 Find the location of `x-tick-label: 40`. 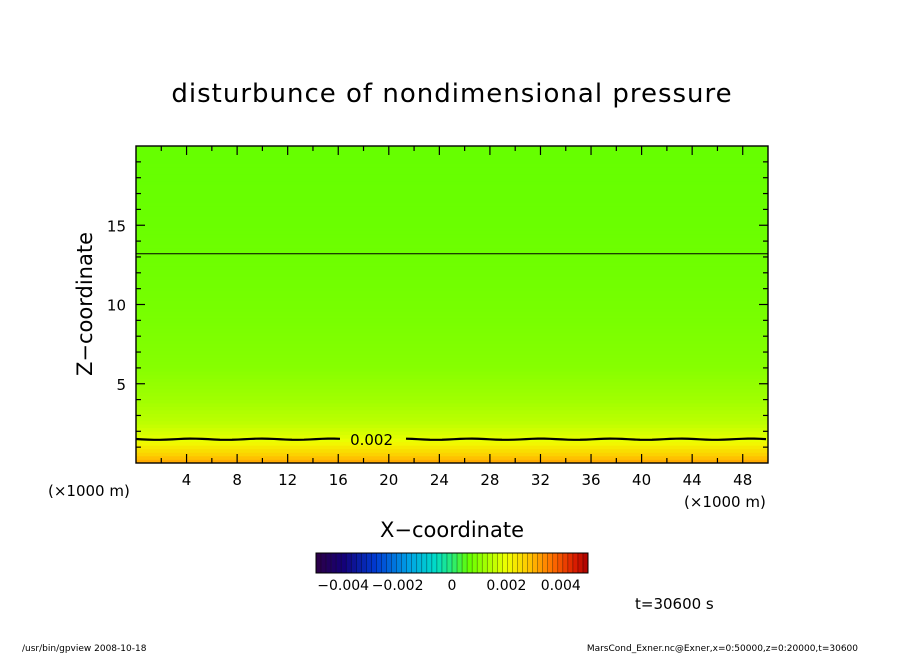

x-tick-label: 40 is located at coordinates (641, 480).